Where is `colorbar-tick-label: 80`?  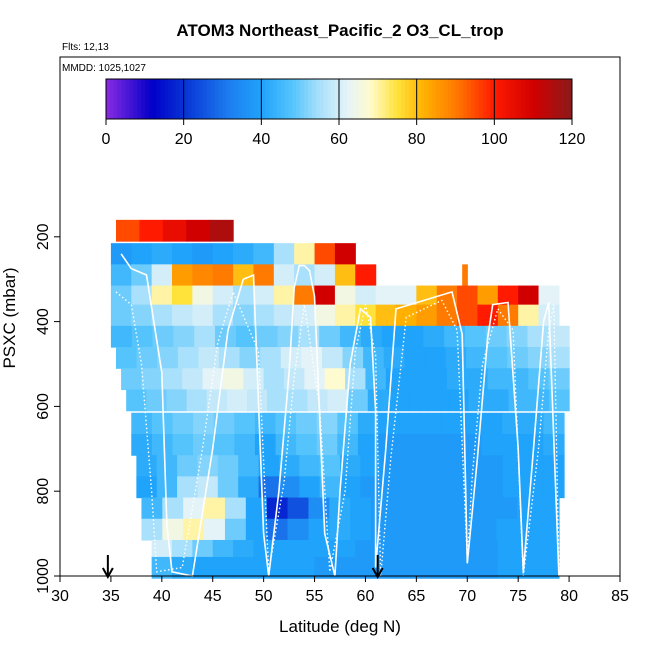
colorbar-tick-label: 80 is located at coordinates (417, 139).